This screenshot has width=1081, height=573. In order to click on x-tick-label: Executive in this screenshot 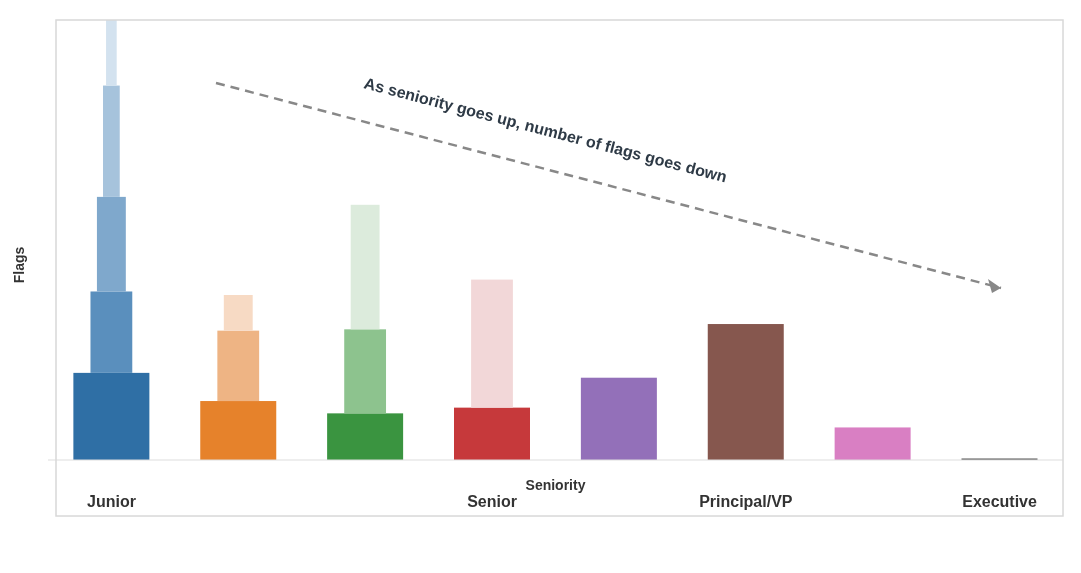, I will do `click(1000, 502)`.